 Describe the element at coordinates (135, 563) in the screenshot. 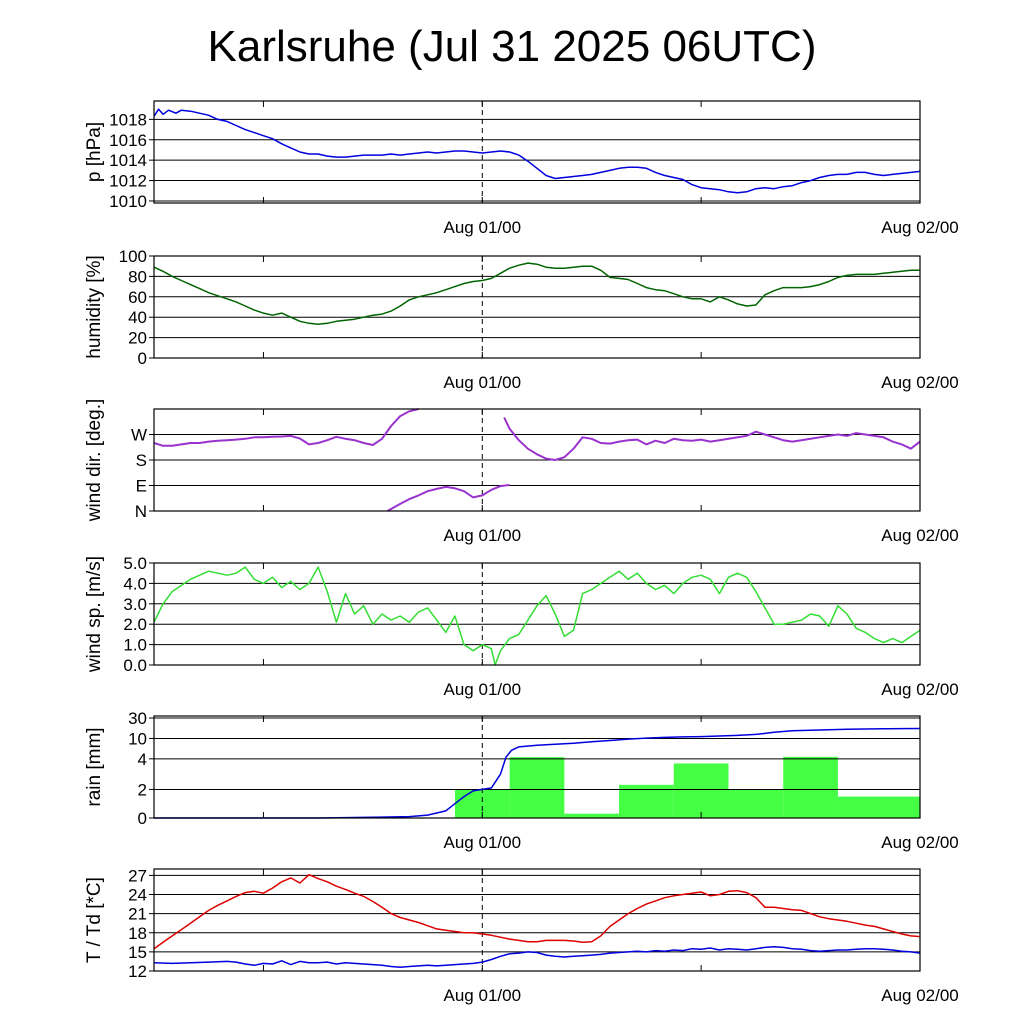

I see `y-tick-label: 5.0` at that location.